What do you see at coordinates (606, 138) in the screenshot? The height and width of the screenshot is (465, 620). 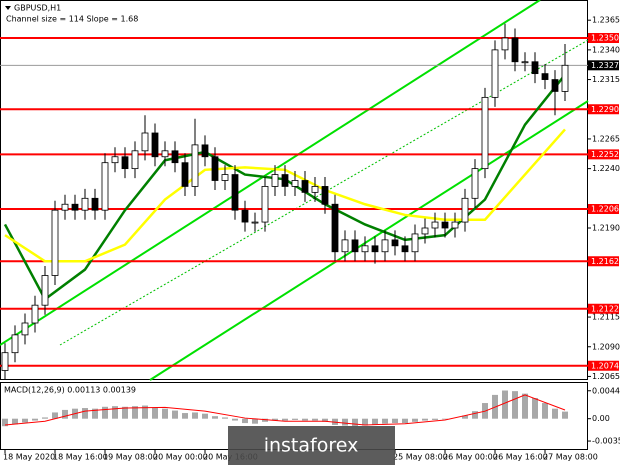 I see `y-tick-label: 1.2265` at bounding box center [606, 138].